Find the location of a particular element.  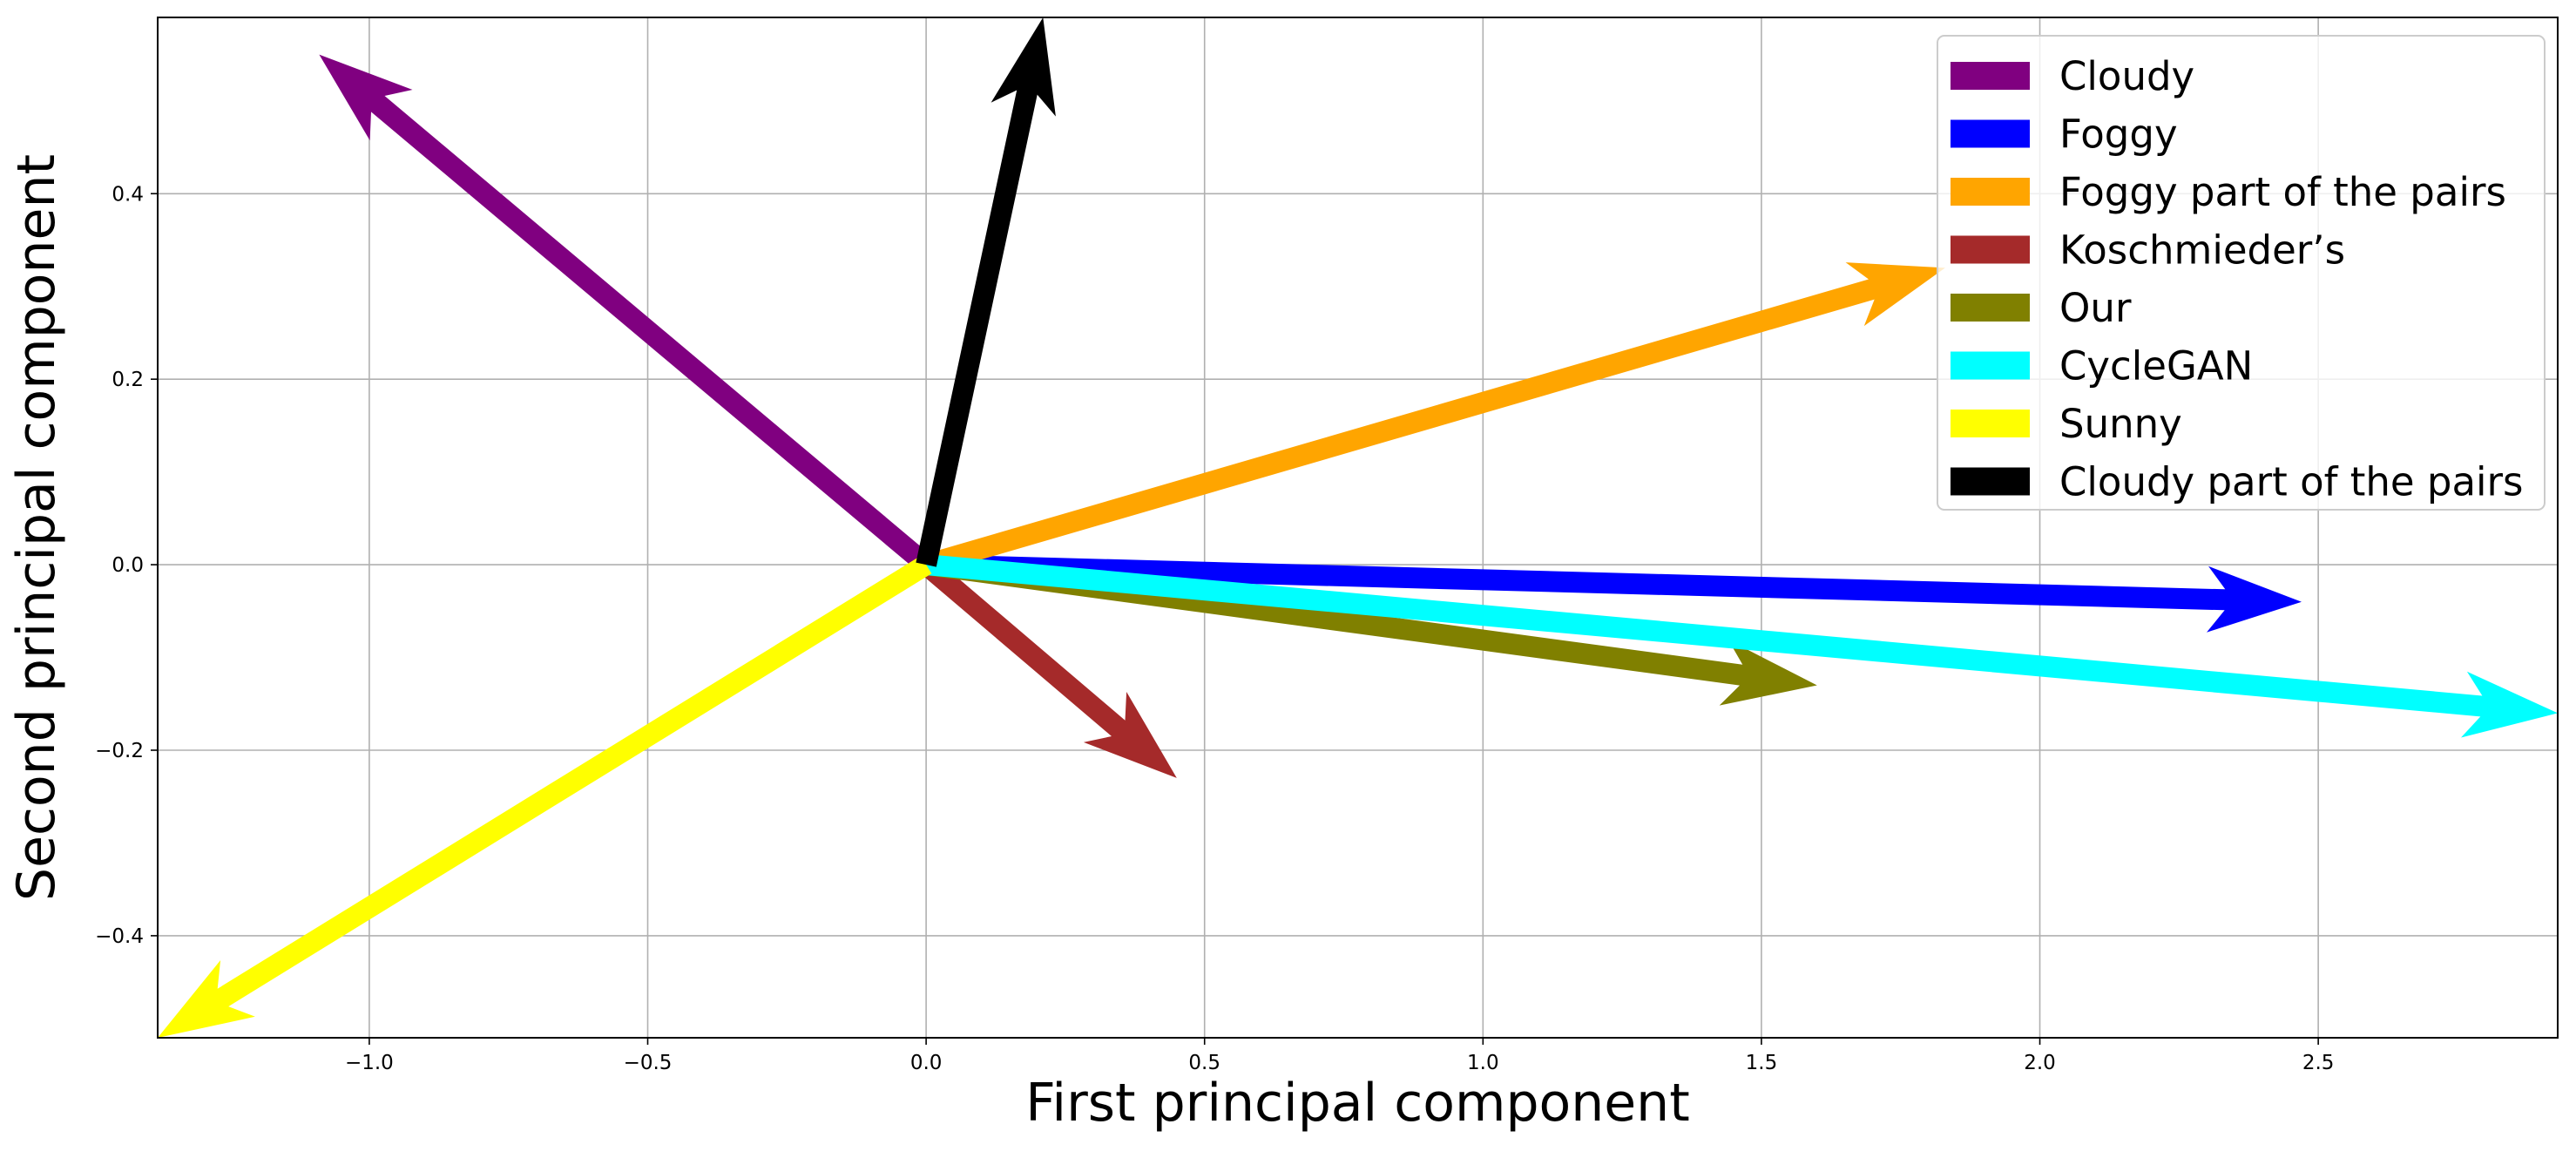

arrow-koschmieder-s is located at coordinates (1048, 667).